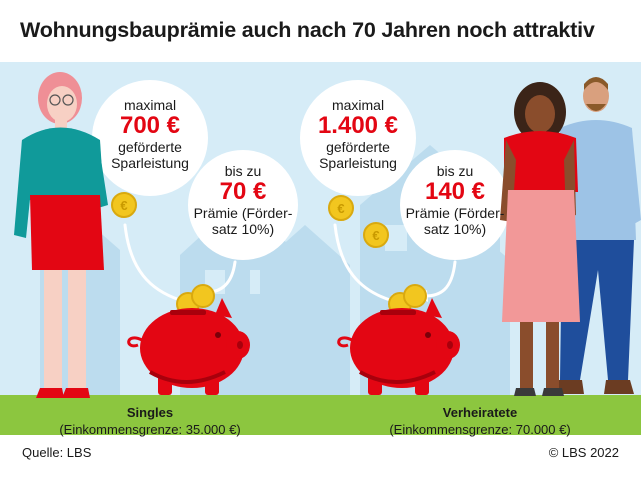 Image resolution: width=641 pixels, height=478 pixels. Describe the element at coordinates (188, 339) in the screenshot. I see `piggy-bank-singles` at that location.